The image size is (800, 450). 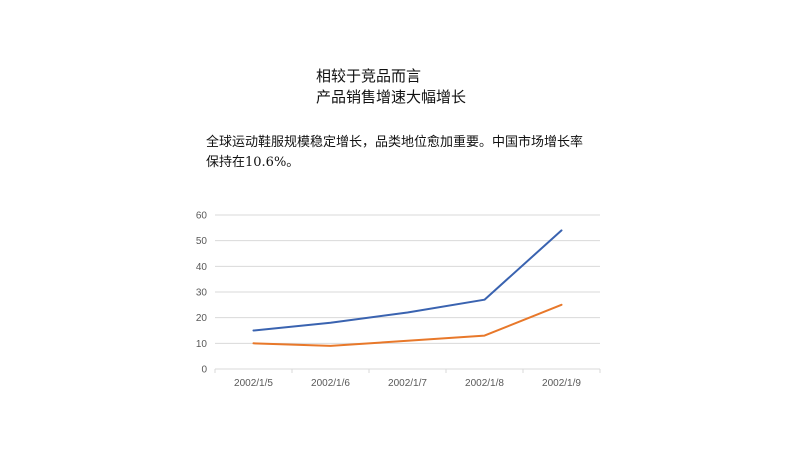 I want to click on slide-heading: 相较于竞品而言 产品销售增速大幅增长, so click(x=391, y=87).